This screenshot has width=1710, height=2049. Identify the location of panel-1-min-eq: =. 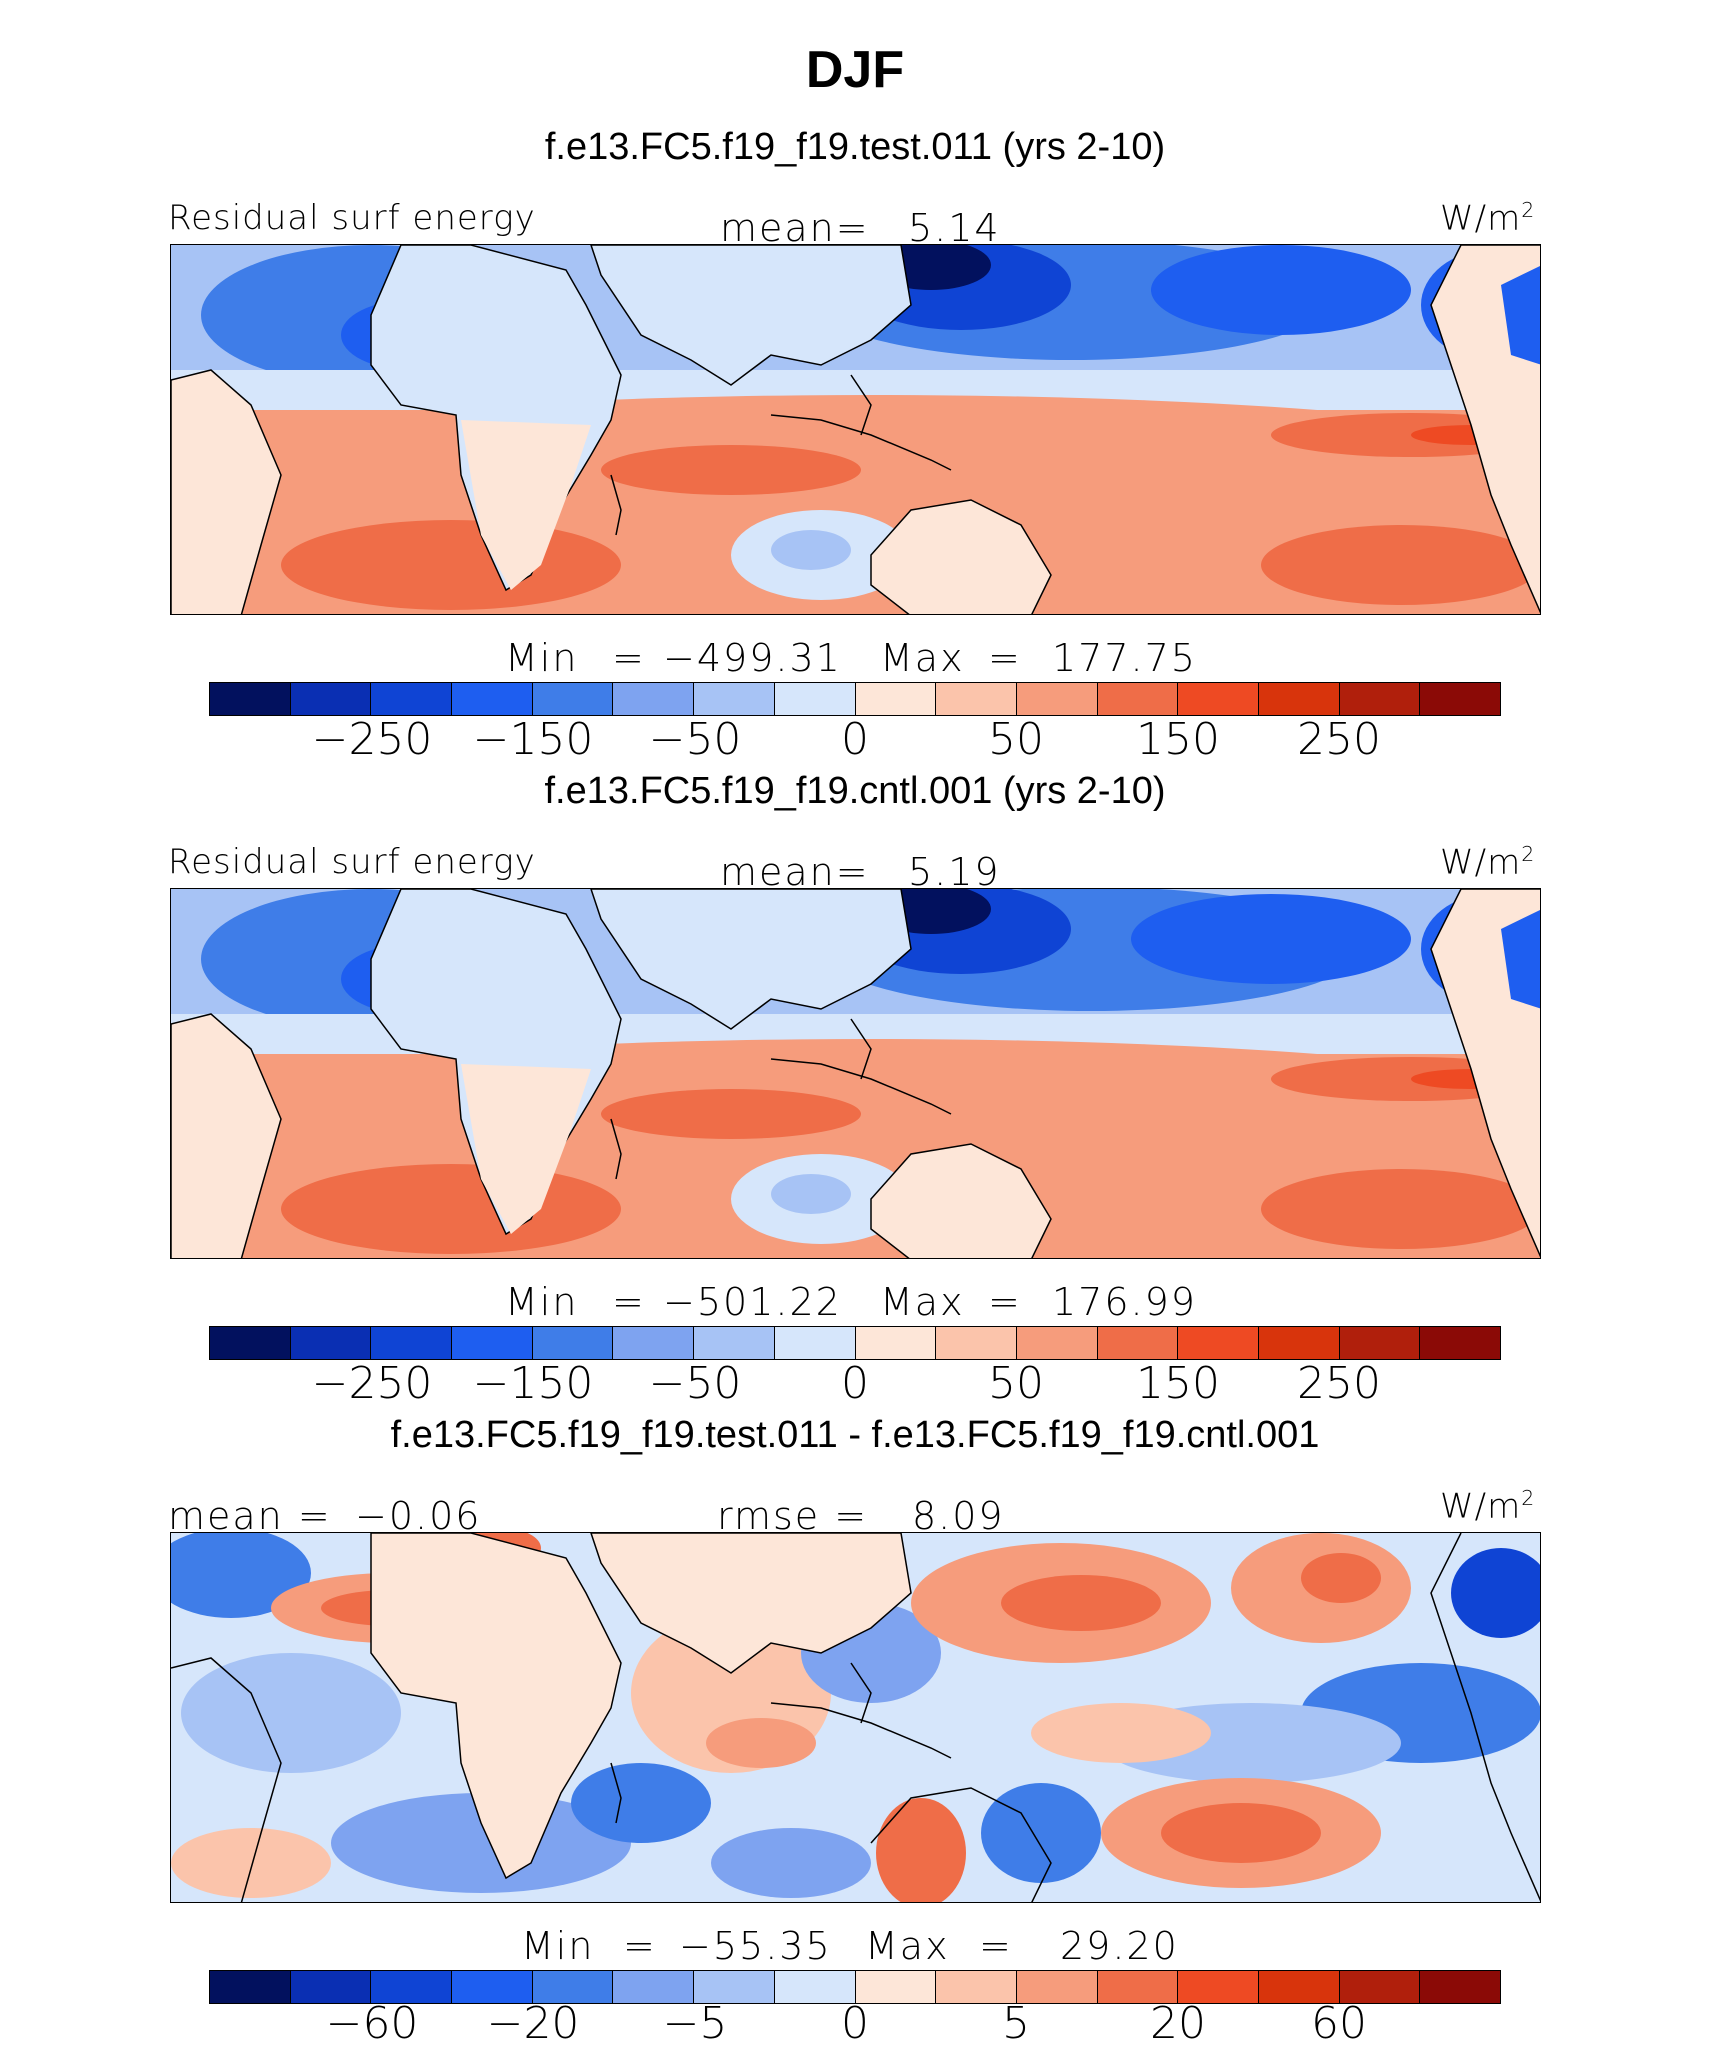
(629, 658).